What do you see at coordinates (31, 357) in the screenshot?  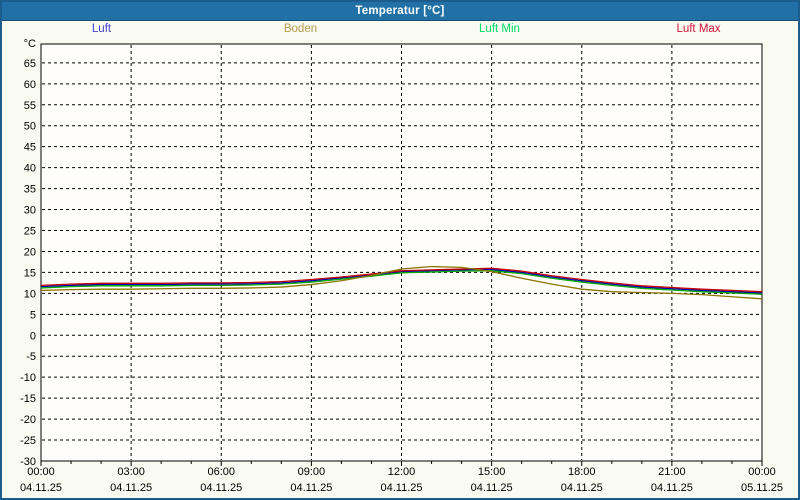 I see `y-tick-label: -5` at bounding box center [31, 357].